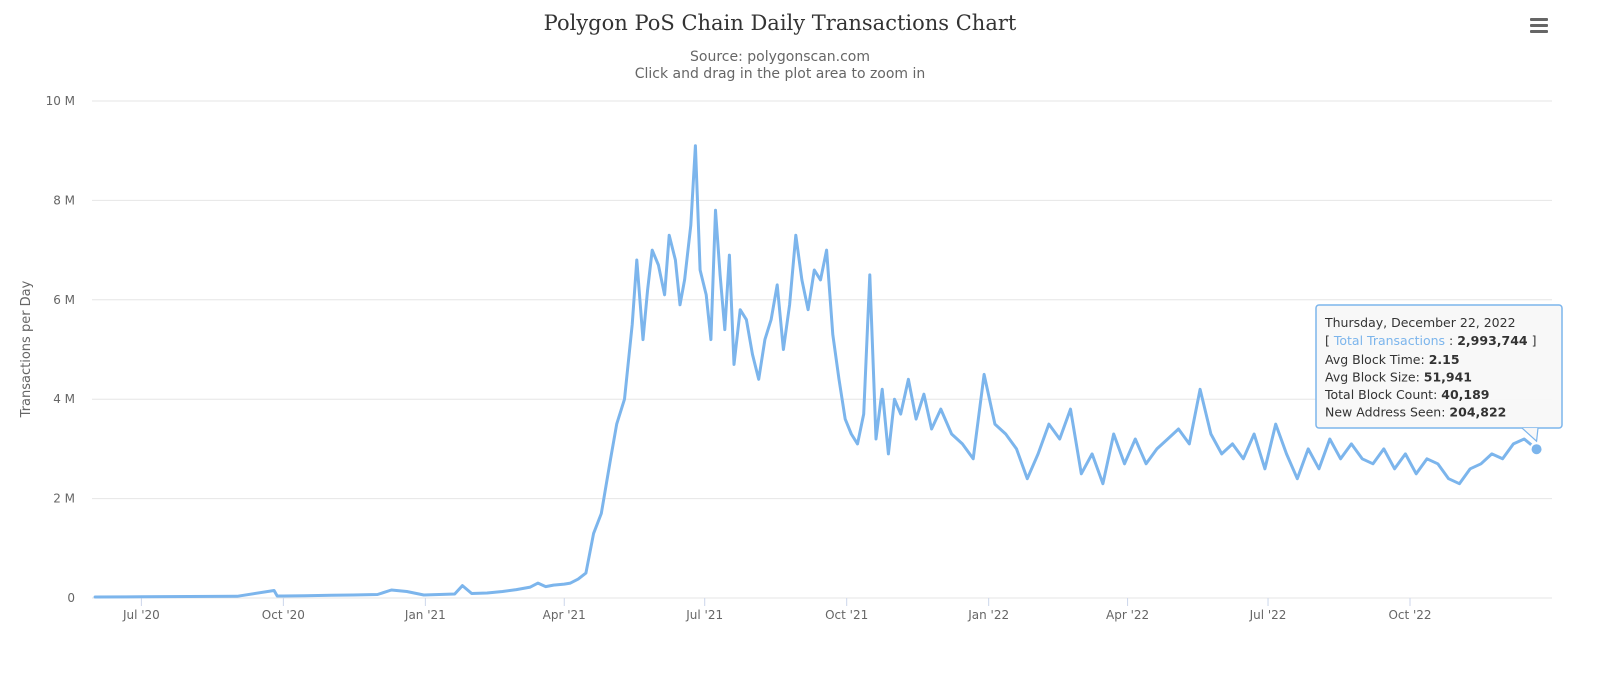  Describe the element at coordinates (1492, 340) in the screenshot. I see `tooltip-text-part: 2,993,744` at that location.